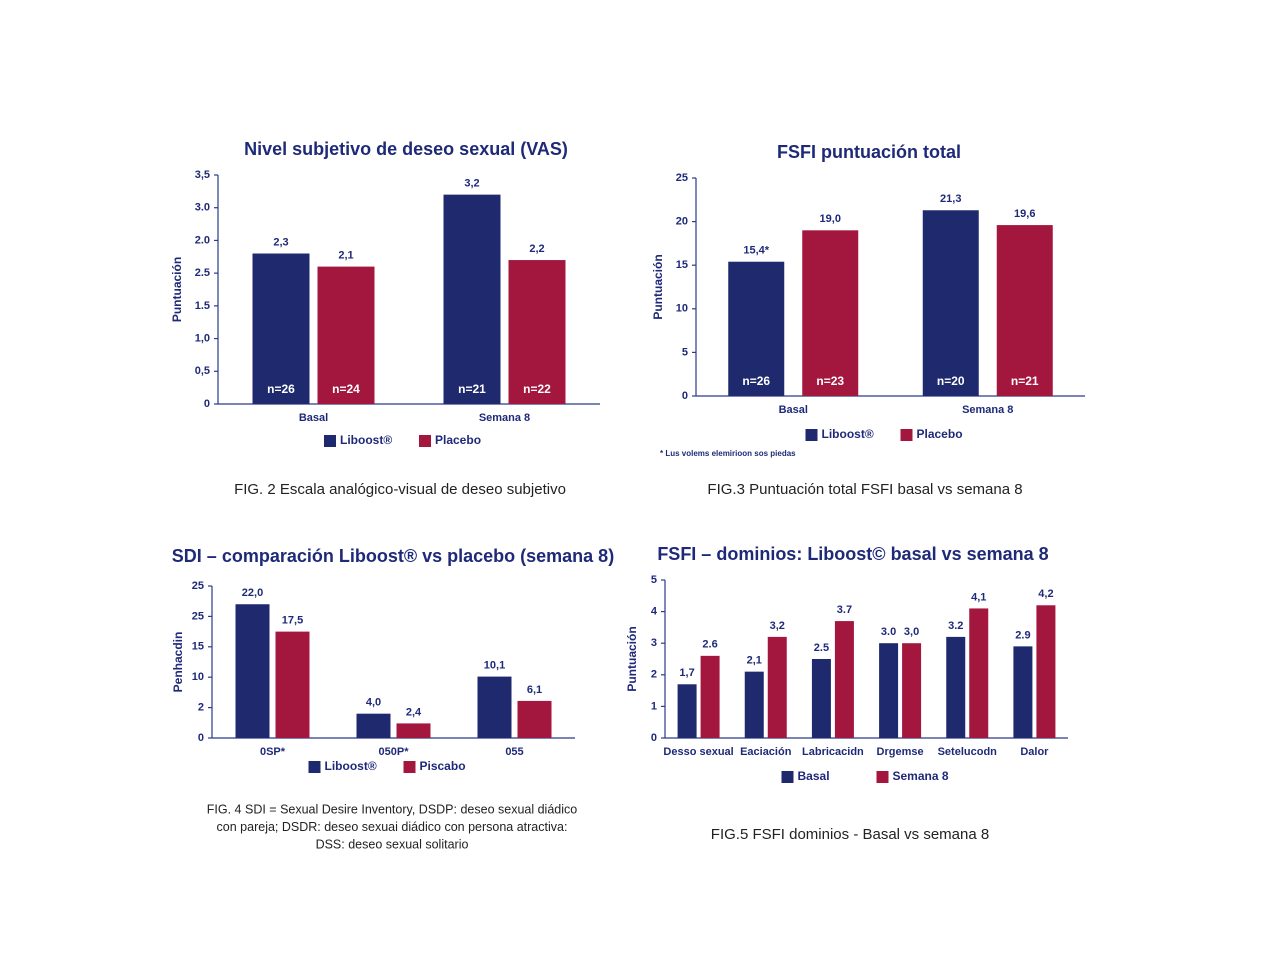 The height and width of the screenshot is (960, 1280). Describe the element at coordinates (830, 219) in the screenshot. I see `value-label: 19,0` at that location.